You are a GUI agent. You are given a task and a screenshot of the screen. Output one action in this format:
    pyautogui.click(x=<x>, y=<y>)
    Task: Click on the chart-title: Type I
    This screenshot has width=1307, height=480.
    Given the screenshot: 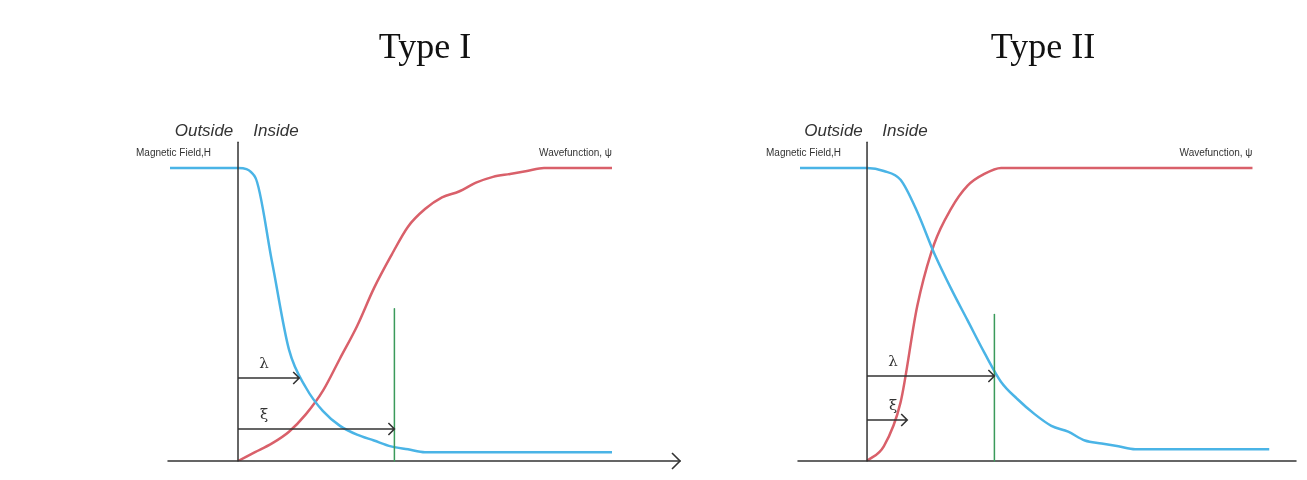 What is the action you would take?
    pyautogui.click(x=425, y=46)
    